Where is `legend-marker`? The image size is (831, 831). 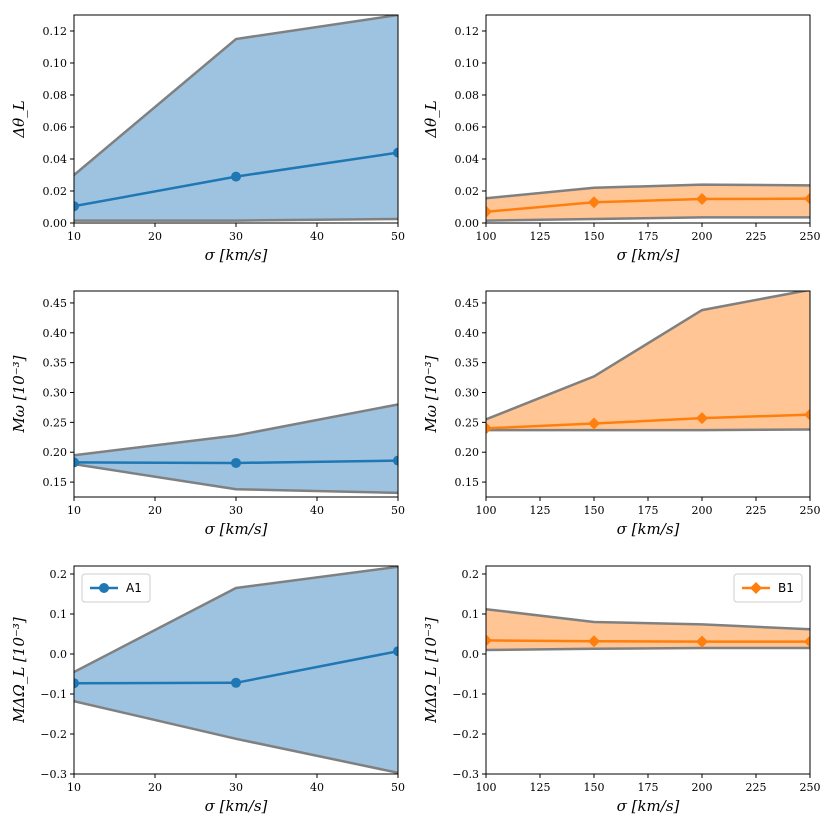 legend-marker is located at coordinates (756, 588).